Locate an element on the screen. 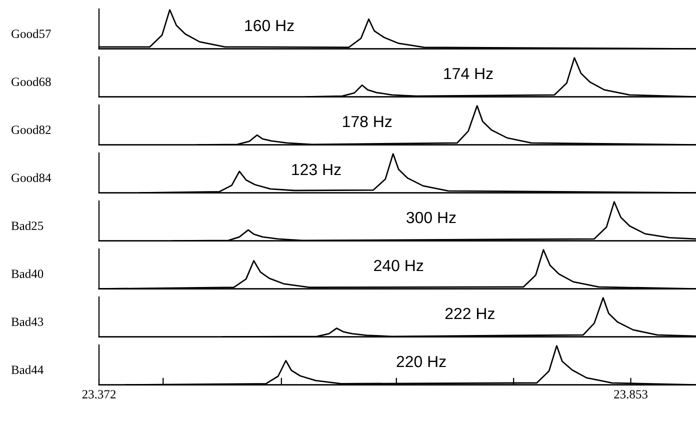 The image size is (696, 442). annotation: 240 Hz is located at coordinates (399, 266).